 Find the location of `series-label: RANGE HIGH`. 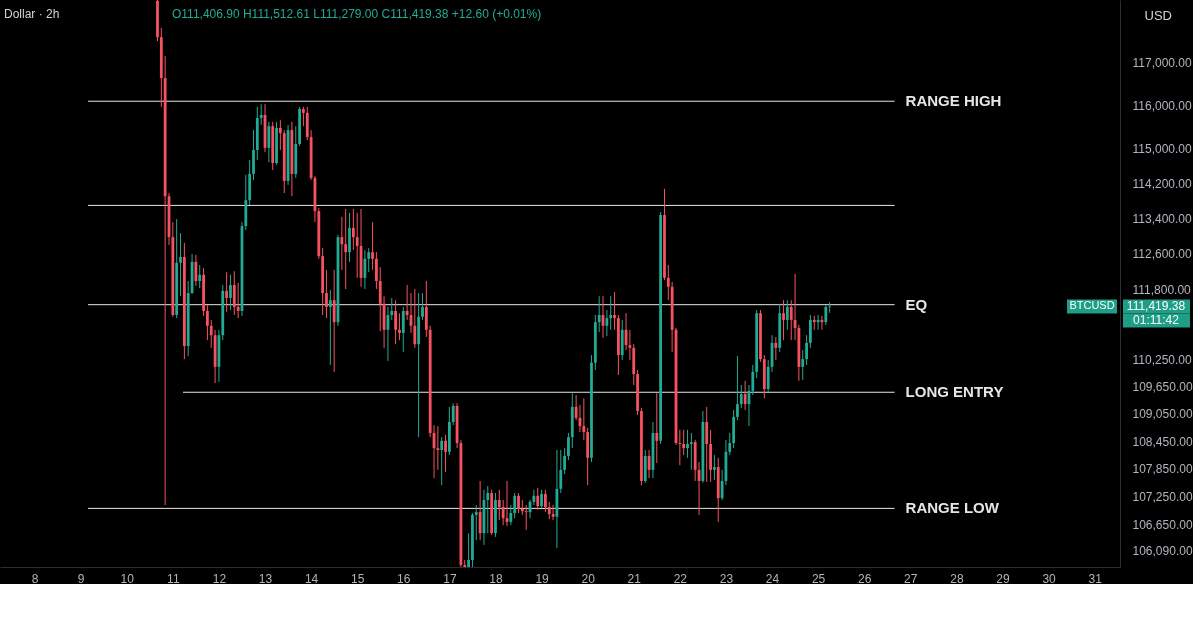

series-label: RANGE HIGH is located at coordinates (953, 101).